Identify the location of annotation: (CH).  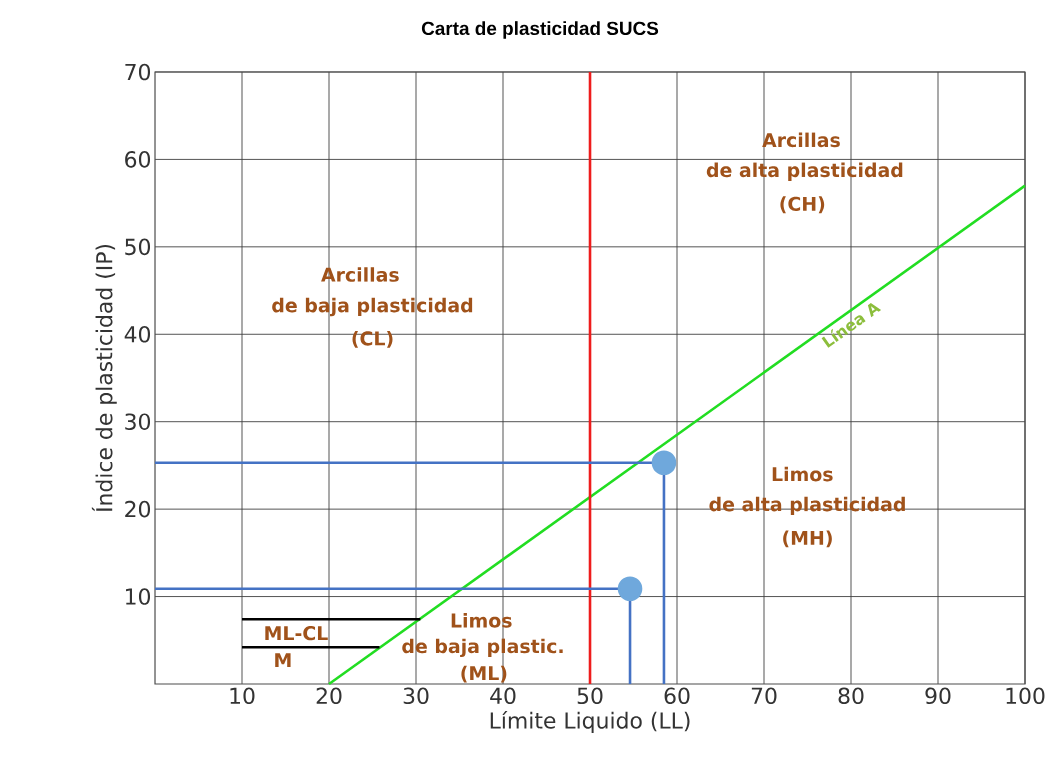
(802, 205).